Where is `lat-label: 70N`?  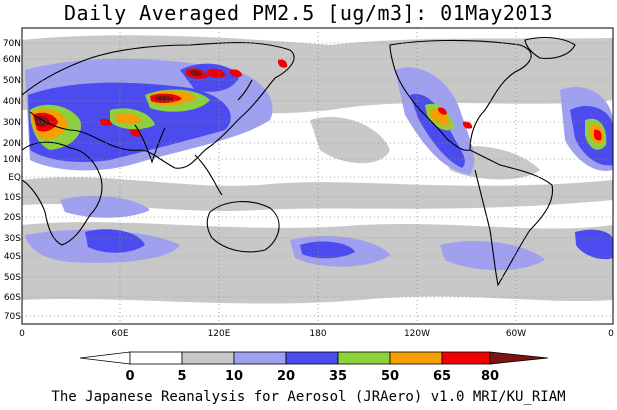
lat-label: 70N is located at coordinates (12, 44).